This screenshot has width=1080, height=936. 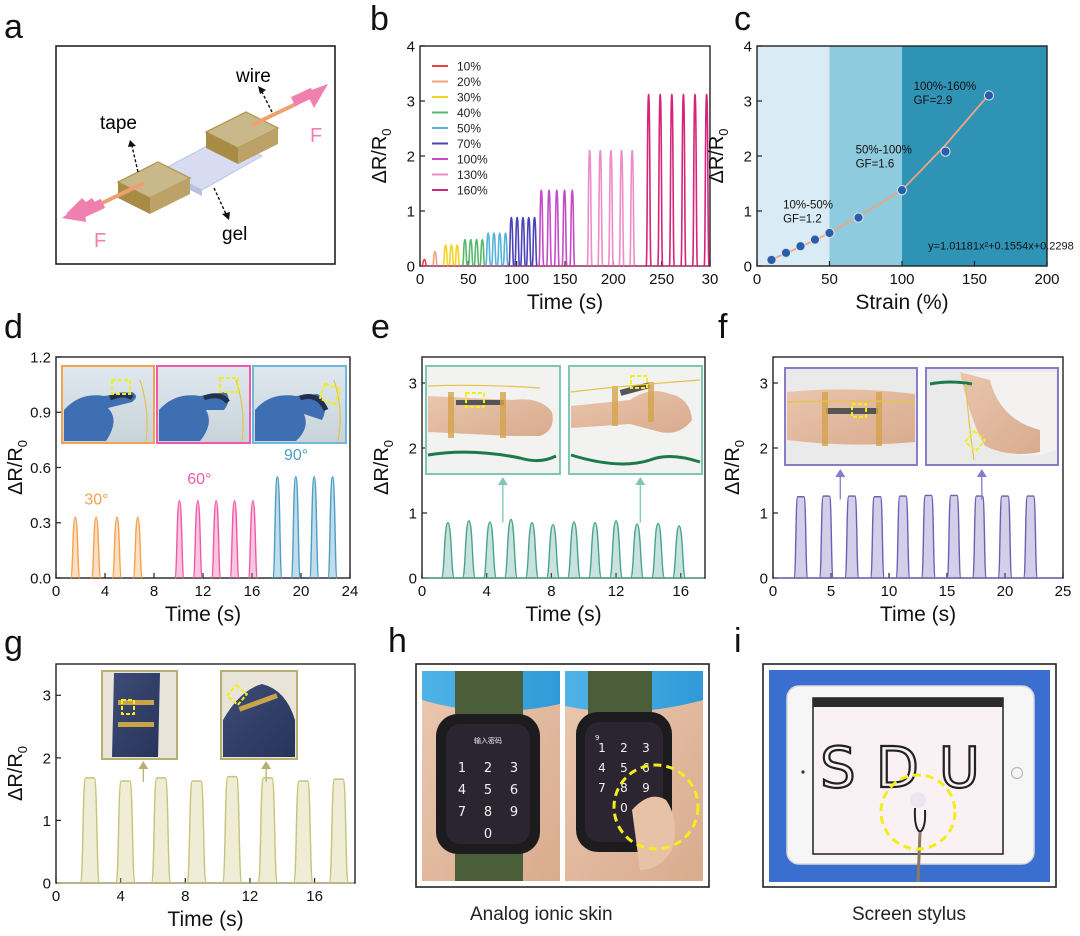 What do you see at coordinates (411, 266) in the screenshot?
I see `y-tick-label-b: 0` at bounding box center [411, 266].